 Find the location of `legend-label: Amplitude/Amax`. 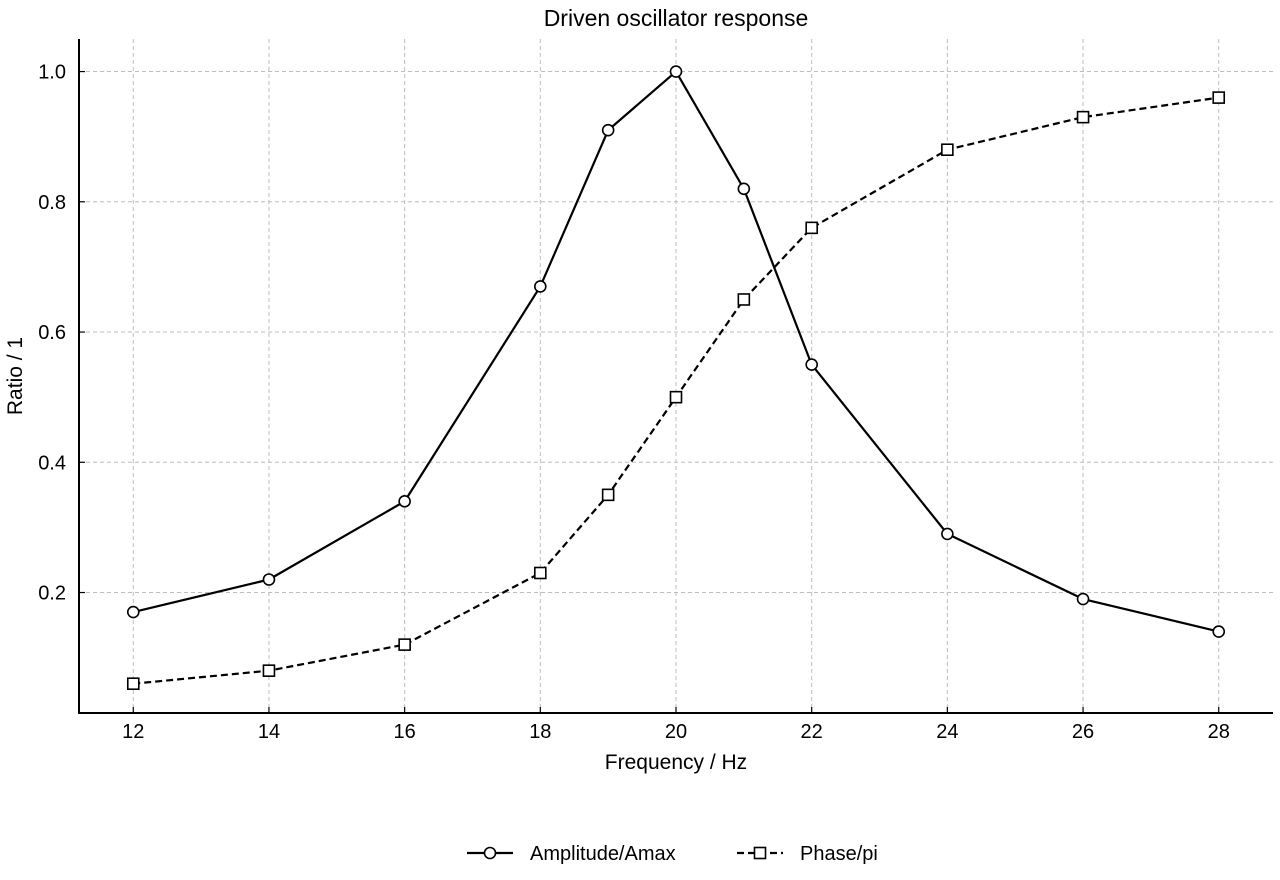

legend-label: Amplitude/Amax is located at coordinates (603, 854).